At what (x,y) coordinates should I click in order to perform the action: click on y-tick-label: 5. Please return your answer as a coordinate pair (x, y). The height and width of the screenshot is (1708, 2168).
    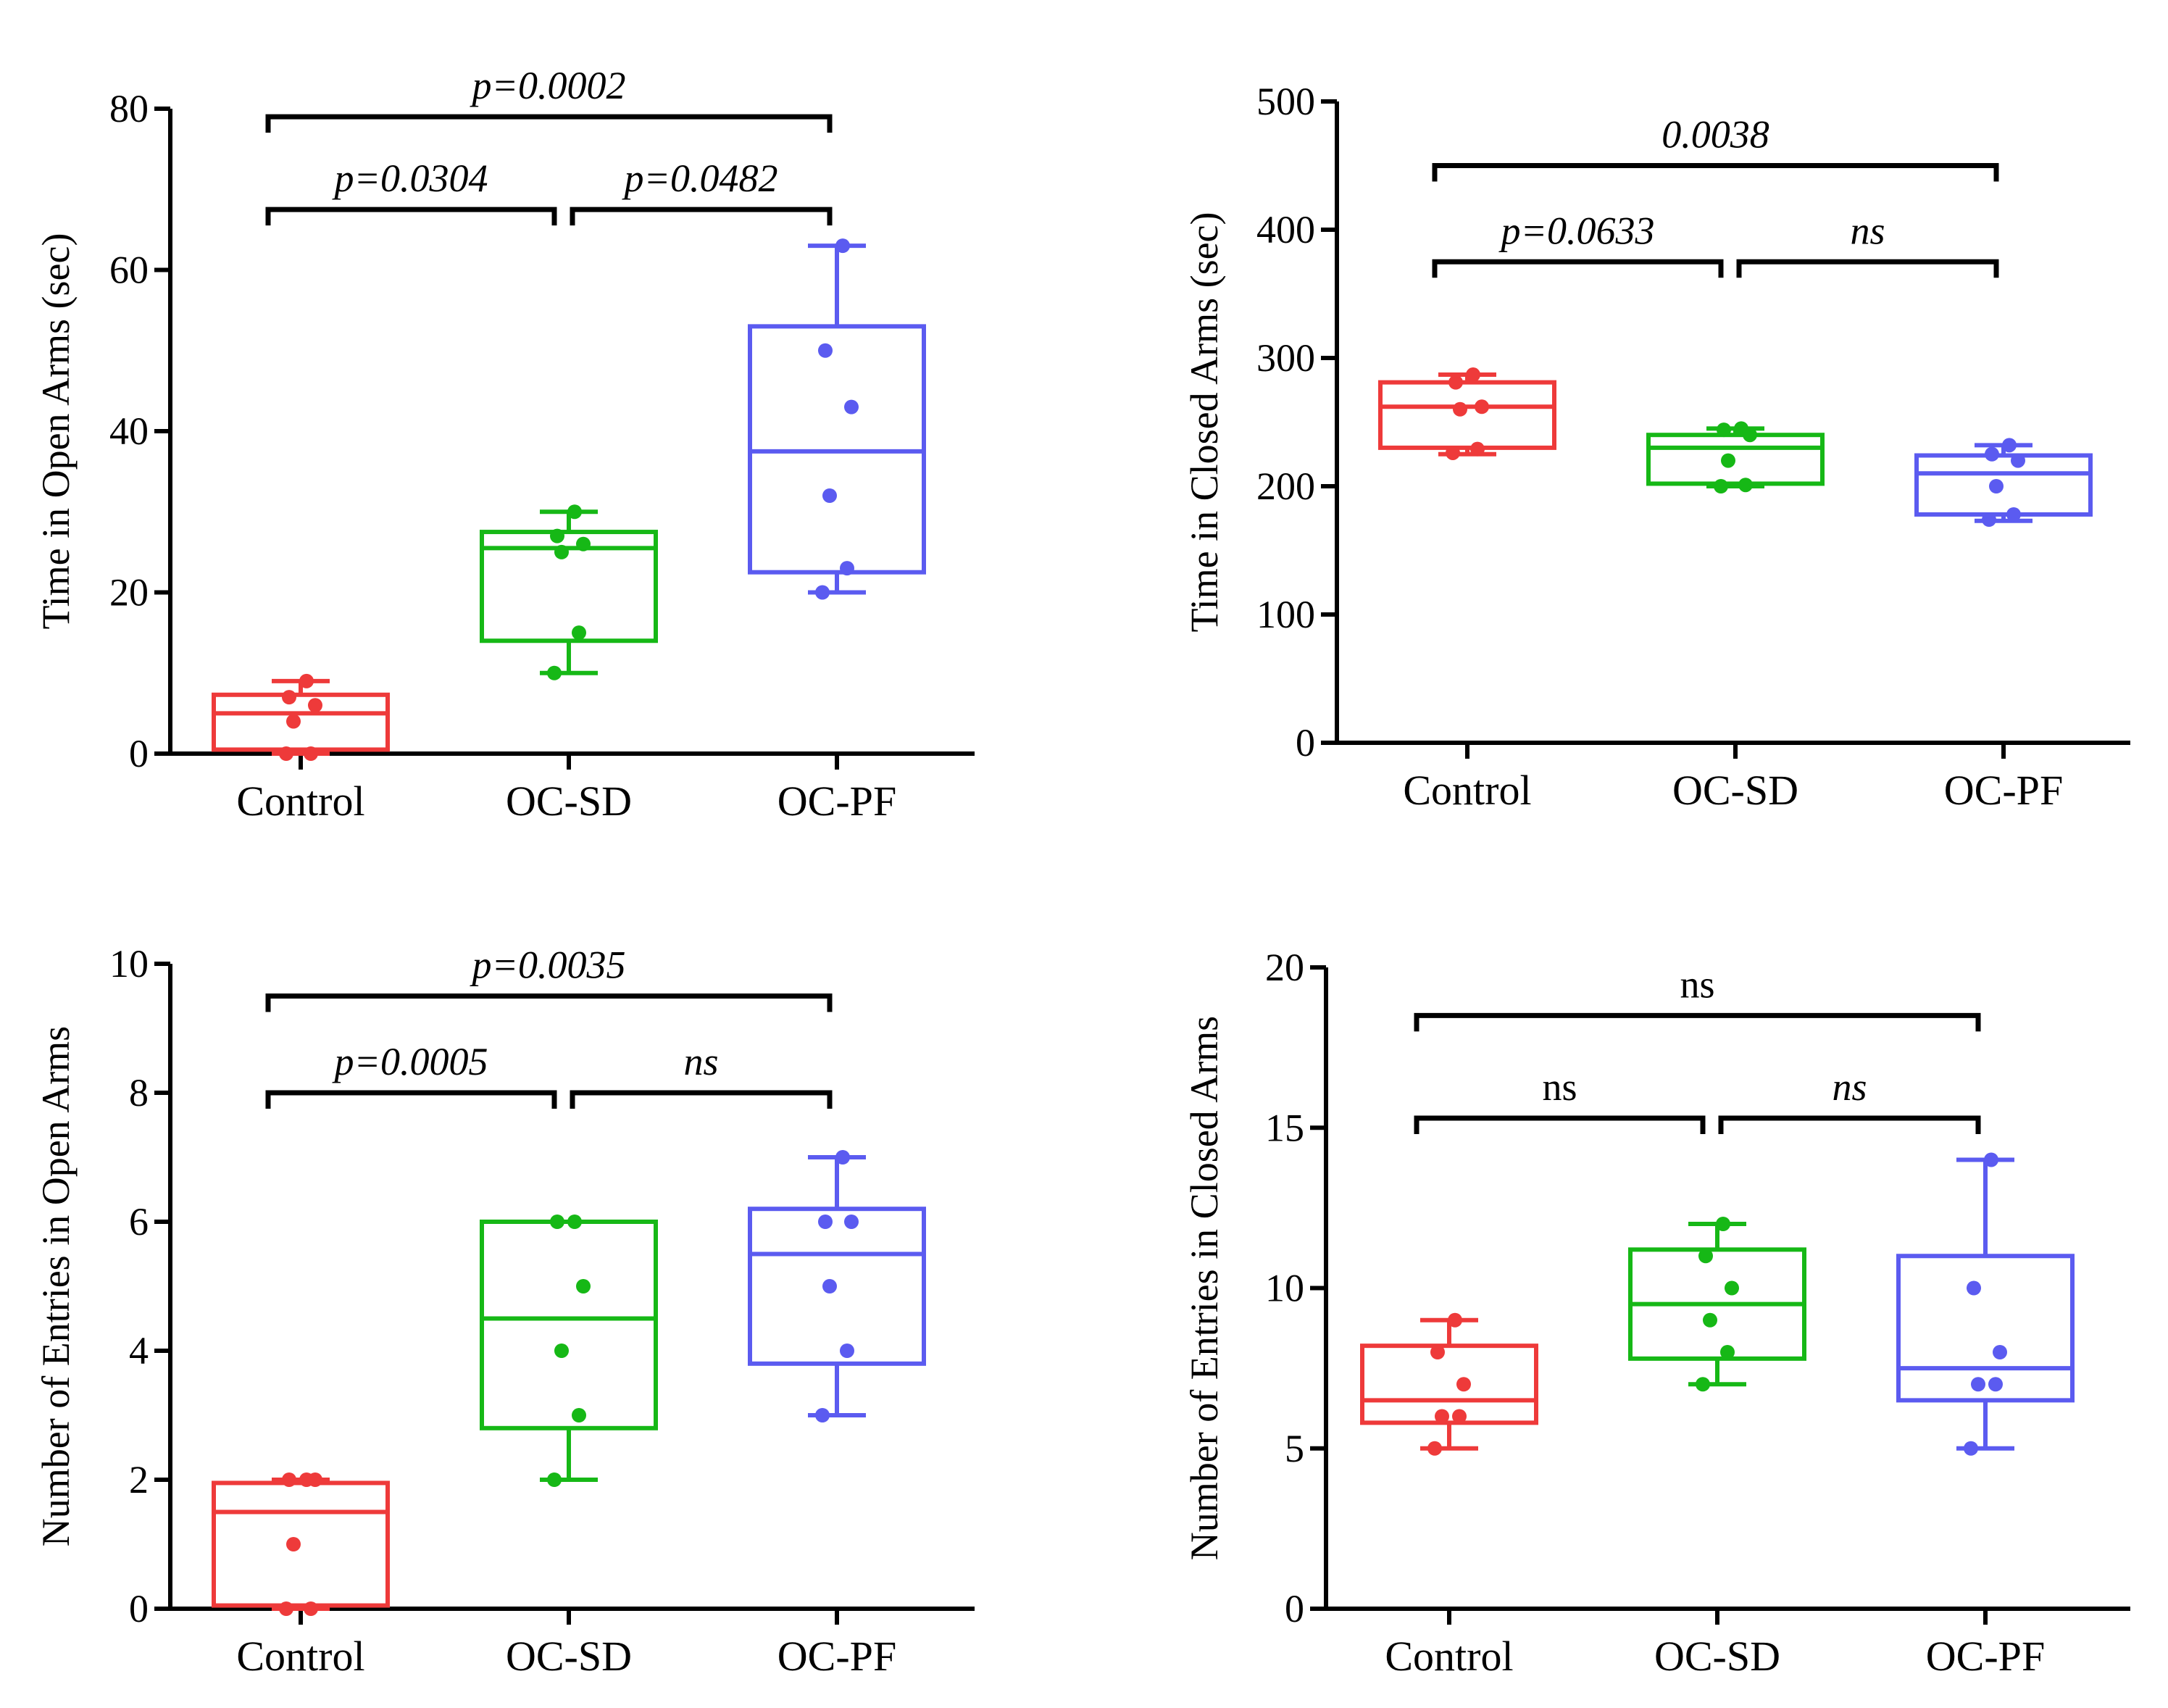
    Looking at the image, I should click on (1294, 1448).